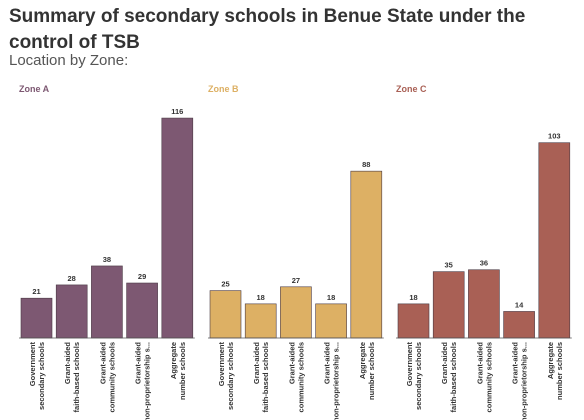  What do you see at coordinates (366, 164) in the screenshot?
I see `data-label: 88` at bounding box center [366, 164].